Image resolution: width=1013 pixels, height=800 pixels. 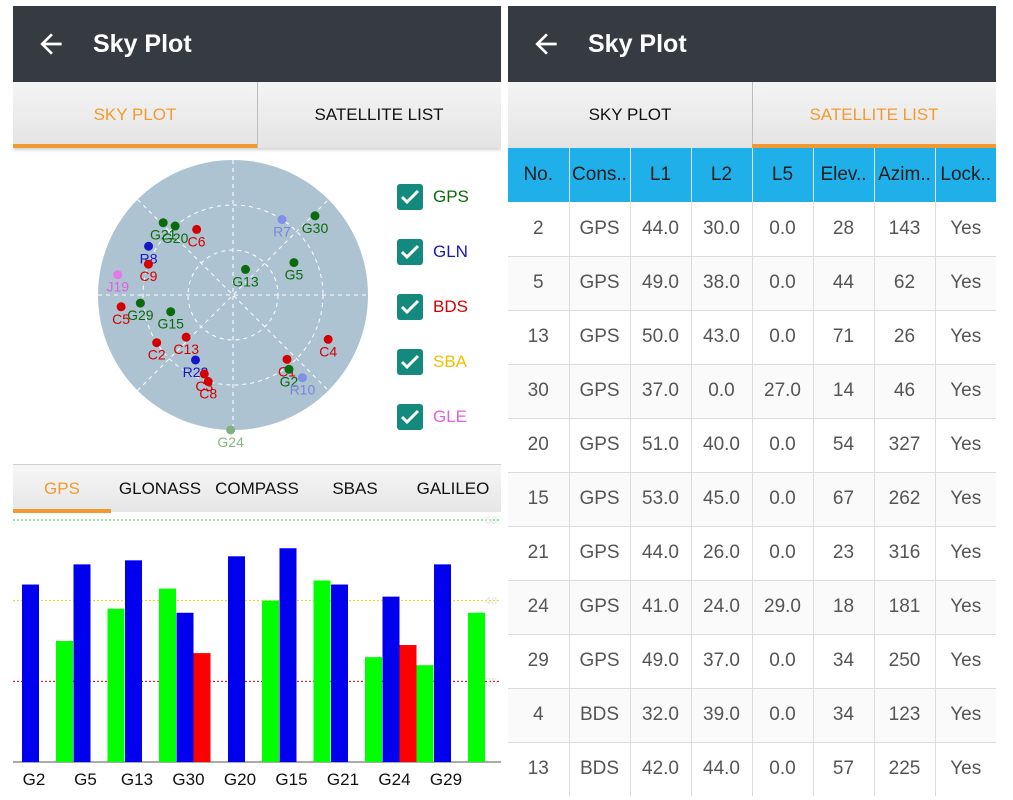 I want to click on column-header: L1, so click(x=661, y=175).